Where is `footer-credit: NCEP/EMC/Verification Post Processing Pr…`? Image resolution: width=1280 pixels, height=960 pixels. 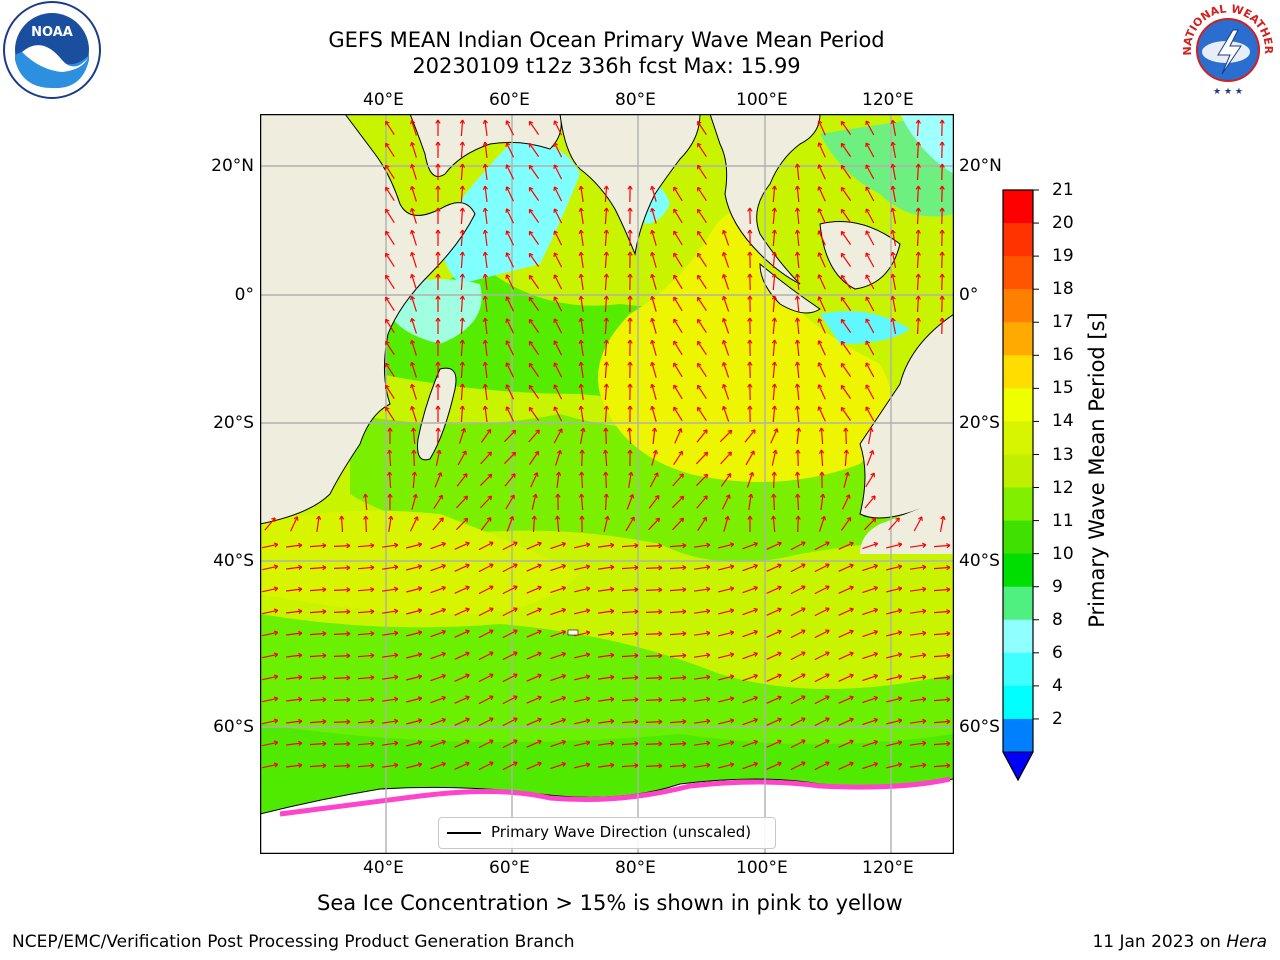
footer-credit: NCEP/EMC/Verification Post Processing Pr… is located at coordinates (293, 942).